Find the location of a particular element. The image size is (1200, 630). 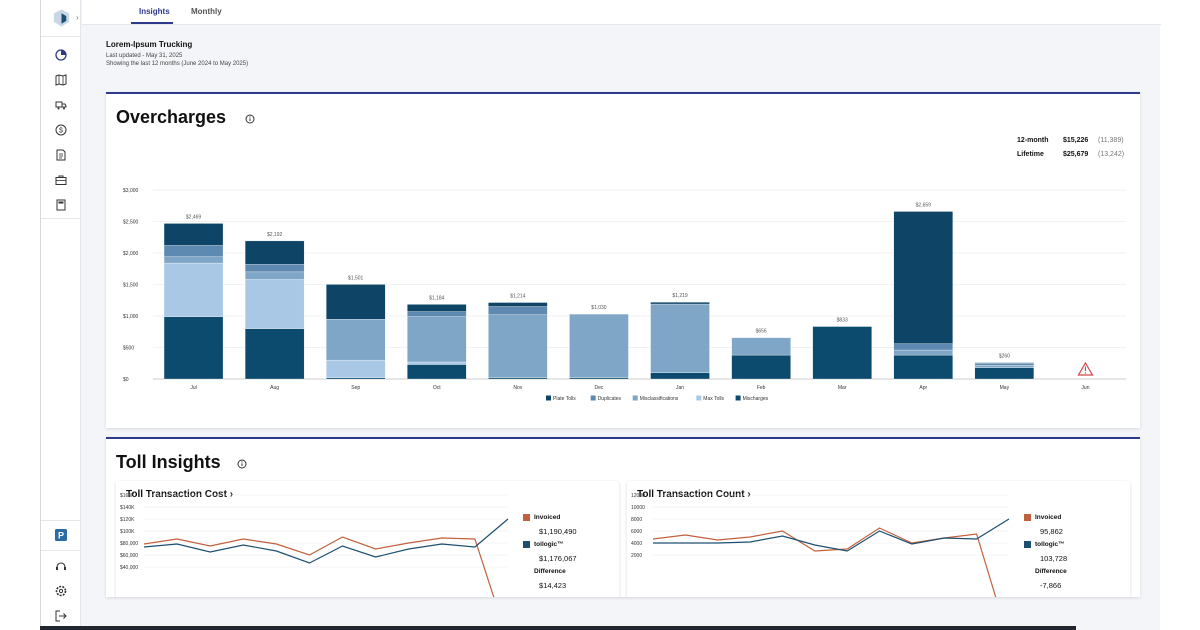

y-tick-label: 8000 is located at coordinates (636, 520).